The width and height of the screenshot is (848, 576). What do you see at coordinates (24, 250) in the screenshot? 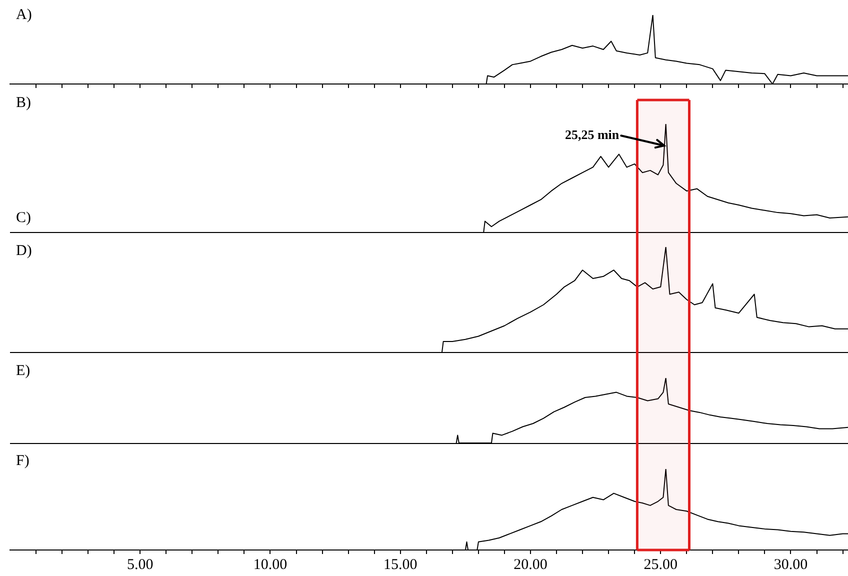
I see `annotation: D)` at bounding box center [24, 250].